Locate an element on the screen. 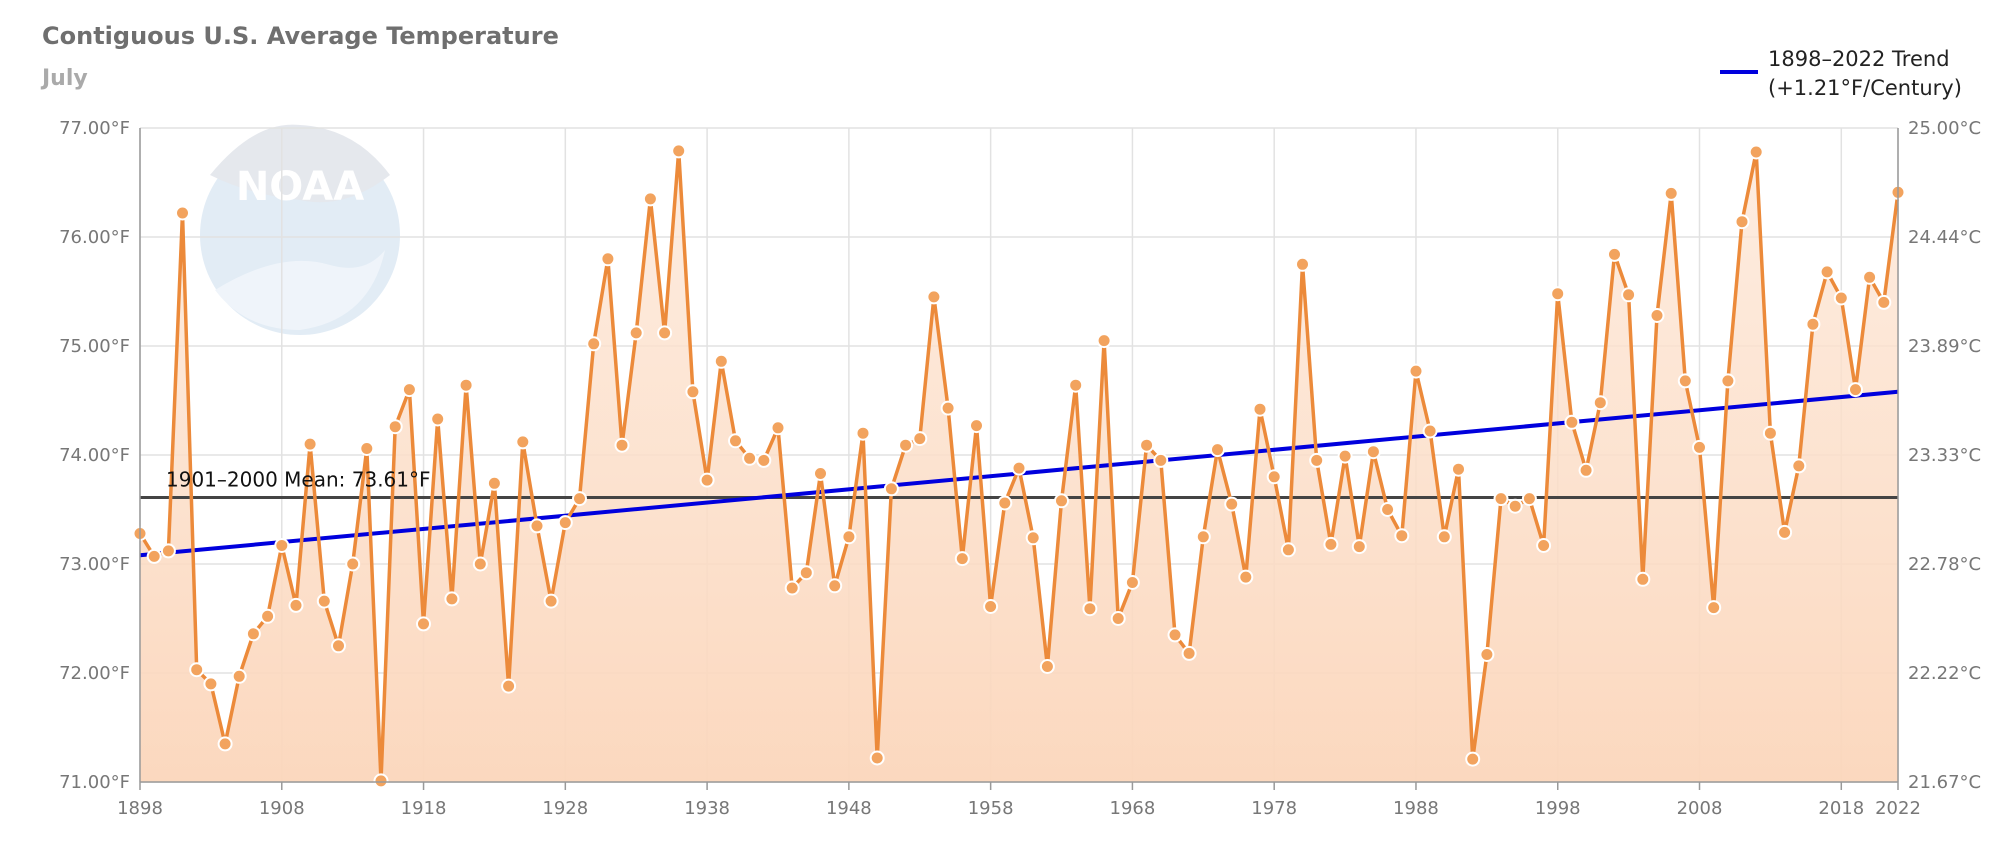 Image resolution: width=2006 pixels, height=856 pixels. y-tick-label-right: 21.67°C is located at coordinates (1944, 782).